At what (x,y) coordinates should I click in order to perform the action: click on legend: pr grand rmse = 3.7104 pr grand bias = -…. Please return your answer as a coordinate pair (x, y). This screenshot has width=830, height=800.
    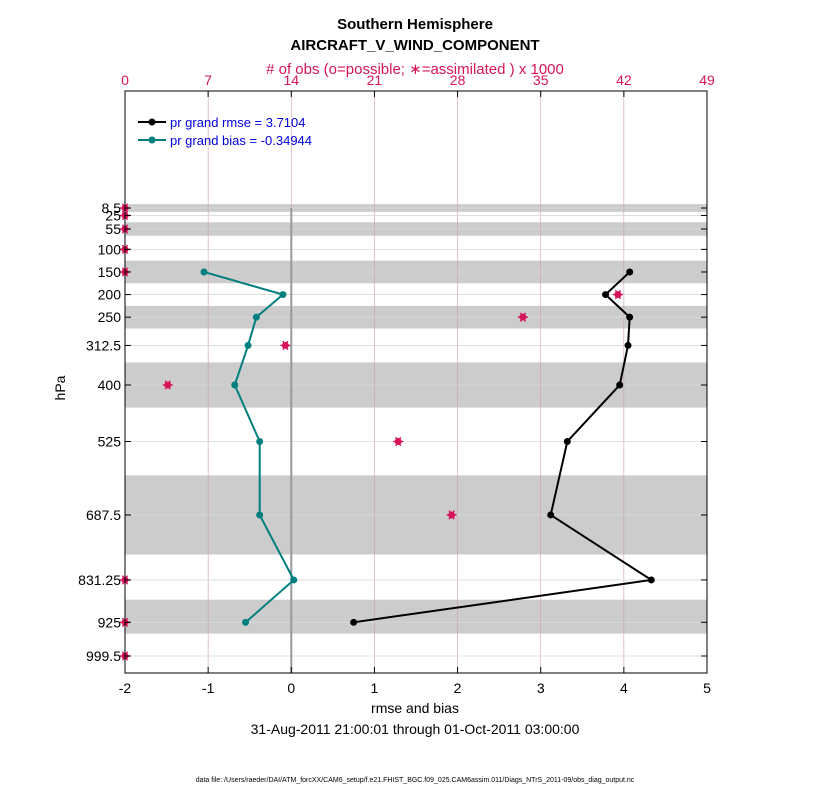
    Looking at the image, I should click on (225, 131).